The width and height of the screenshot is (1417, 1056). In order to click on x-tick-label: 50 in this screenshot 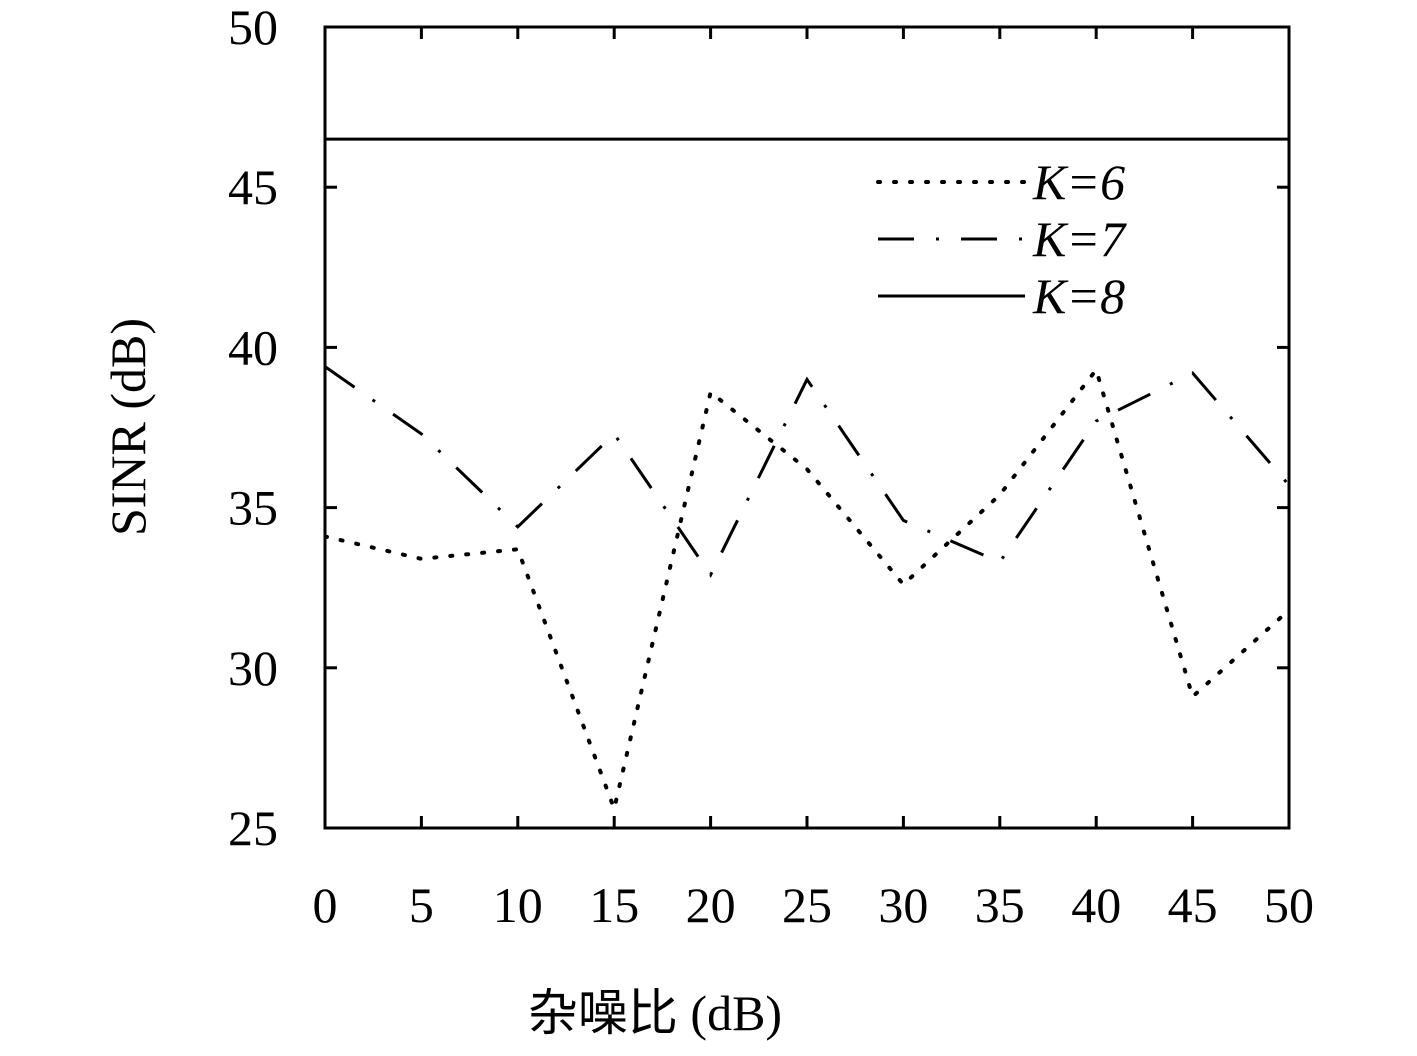, I will do `click(1289, 905)`.